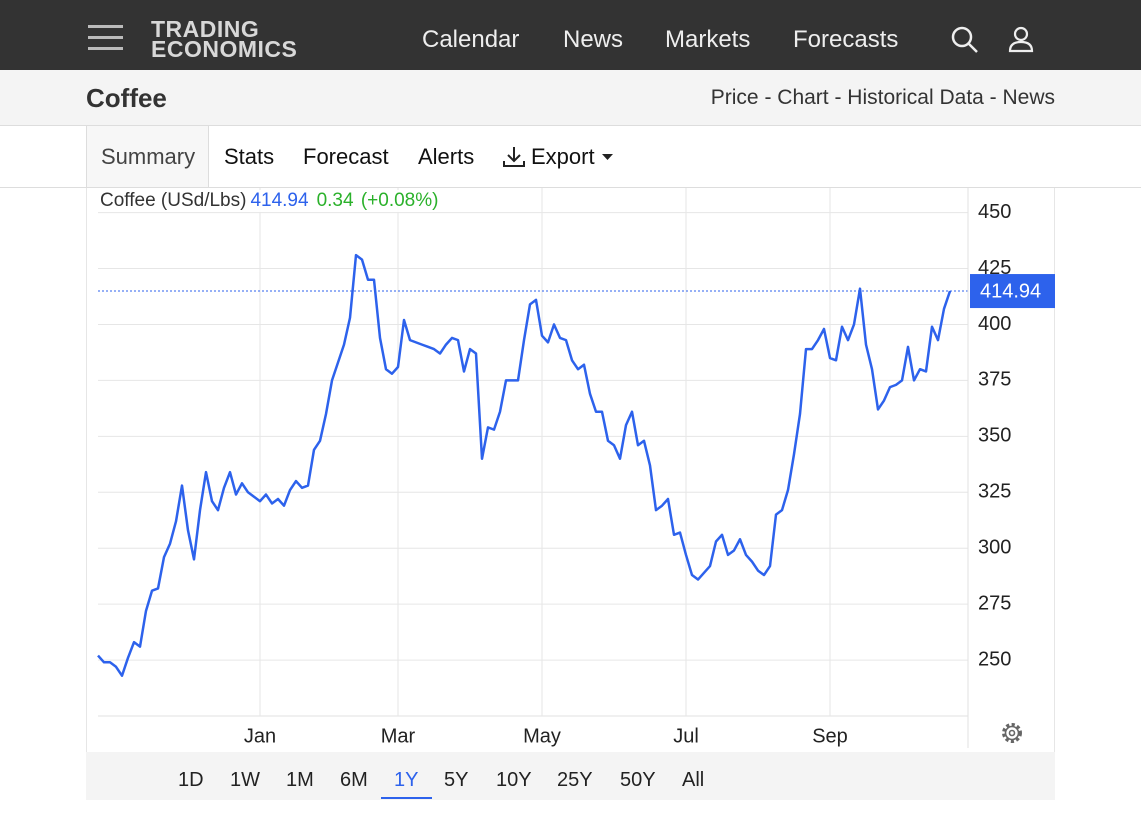 The height and width of the screenshot is (820, 1141). Describe the element at coordinates (563, 156) in the screenshot. I see `tab: Export` at that location.